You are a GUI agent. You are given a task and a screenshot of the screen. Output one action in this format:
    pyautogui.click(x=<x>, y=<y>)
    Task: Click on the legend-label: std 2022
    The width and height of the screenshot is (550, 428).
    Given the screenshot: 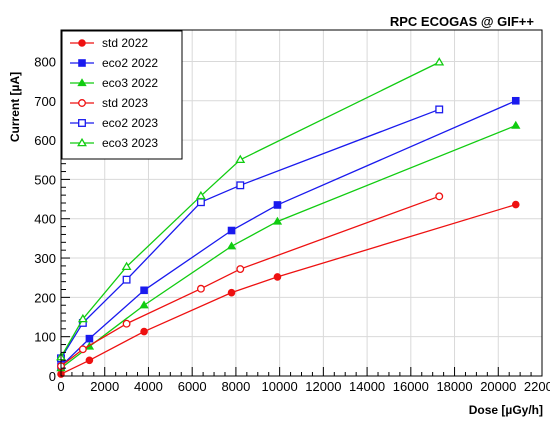 What is the action you would take?
    pyautogui.click(x=125, y=43)
    